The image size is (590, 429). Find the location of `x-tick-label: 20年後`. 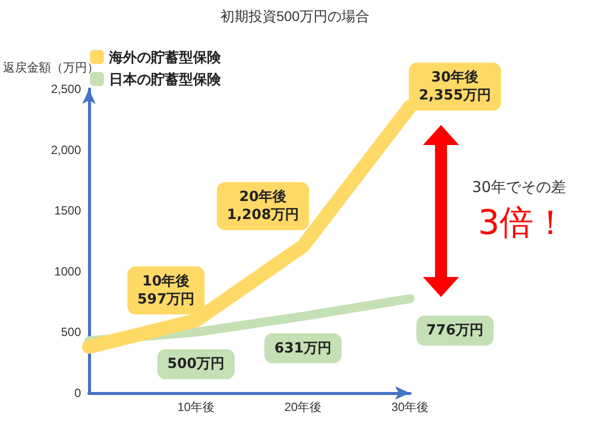

x-tick-label: 20年後 is located at coordinates (303, 407).